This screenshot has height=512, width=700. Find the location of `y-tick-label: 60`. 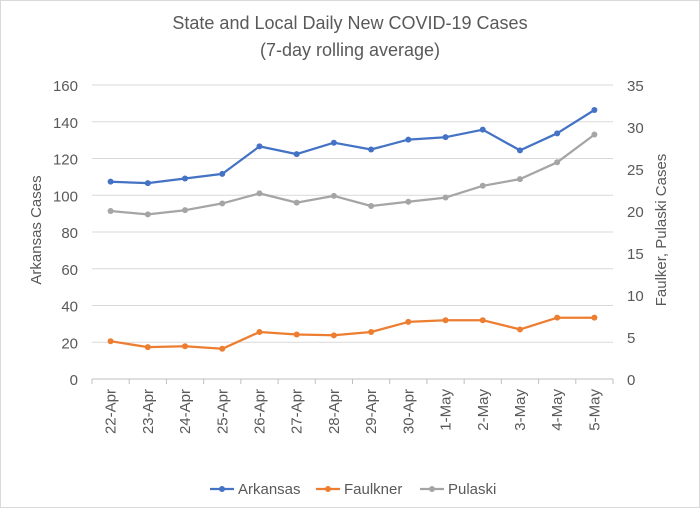

y-tick-label: 60 is located at coordinates (69, 270).